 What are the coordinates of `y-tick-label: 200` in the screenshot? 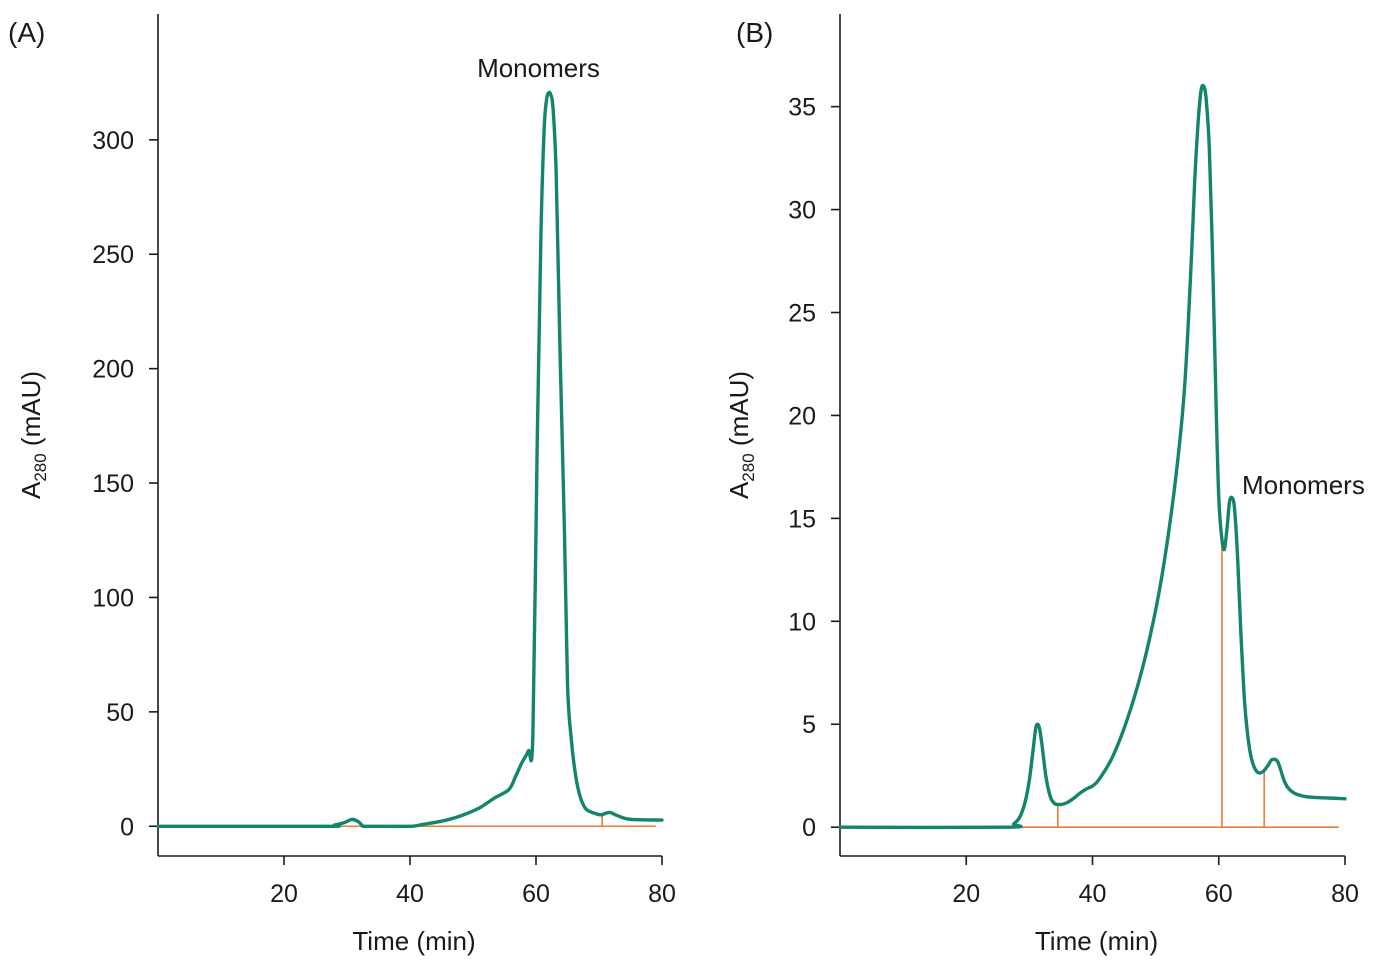 It's located at (113, 370).